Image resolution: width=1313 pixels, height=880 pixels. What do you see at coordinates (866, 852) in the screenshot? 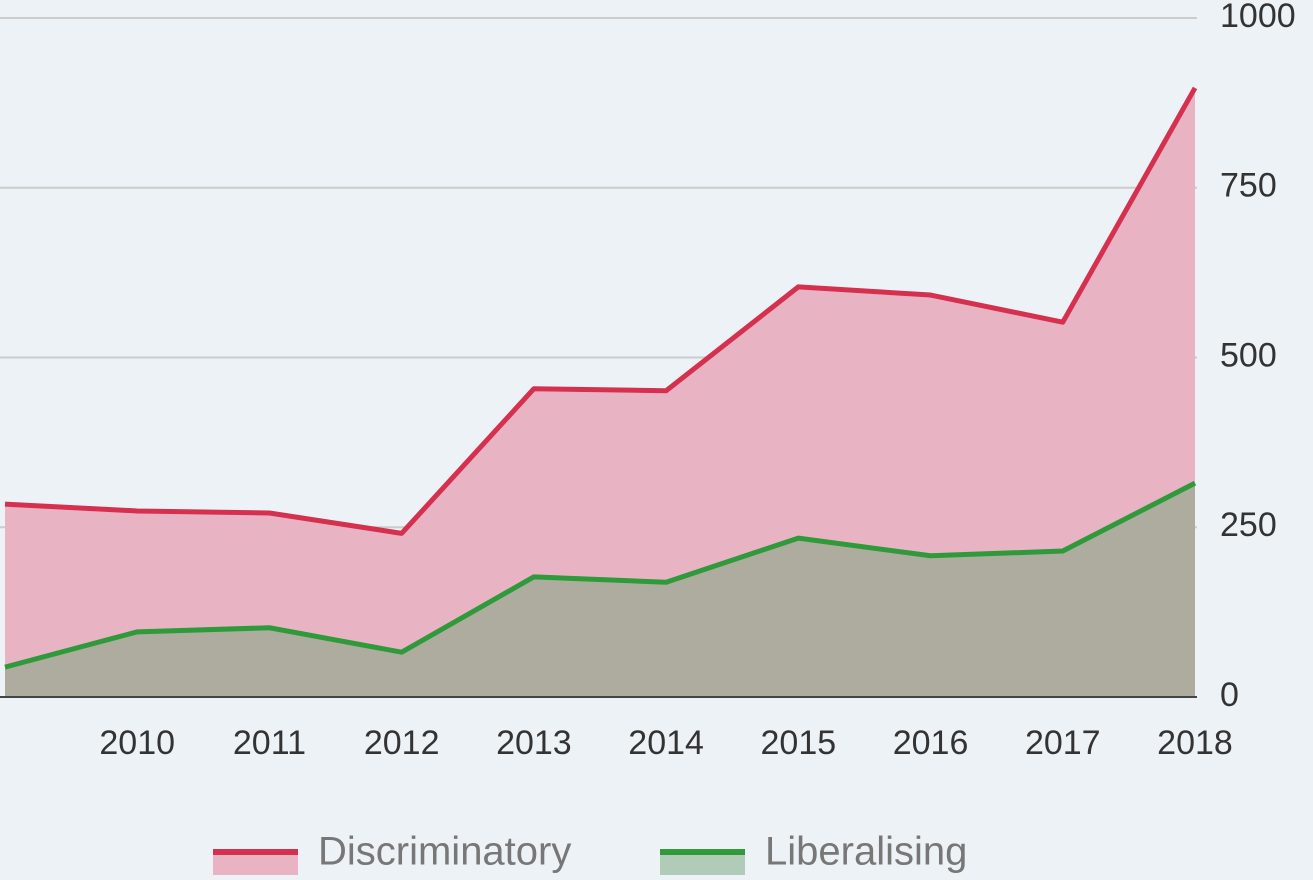
I see `legend-label: Liberalising` at bounding box center [866, 852].